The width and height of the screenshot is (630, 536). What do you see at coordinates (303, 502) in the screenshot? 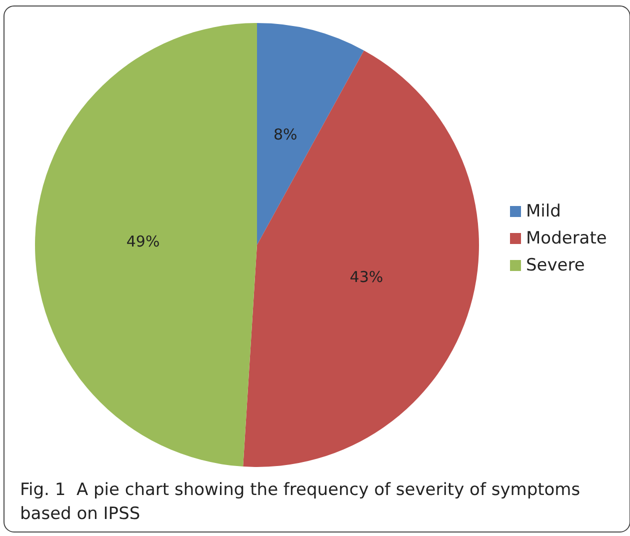
I see `caption: Fig. 1 A pie chart showing the frequency of severity of symptoms based on IPSS` at bounding box center [303, 502].